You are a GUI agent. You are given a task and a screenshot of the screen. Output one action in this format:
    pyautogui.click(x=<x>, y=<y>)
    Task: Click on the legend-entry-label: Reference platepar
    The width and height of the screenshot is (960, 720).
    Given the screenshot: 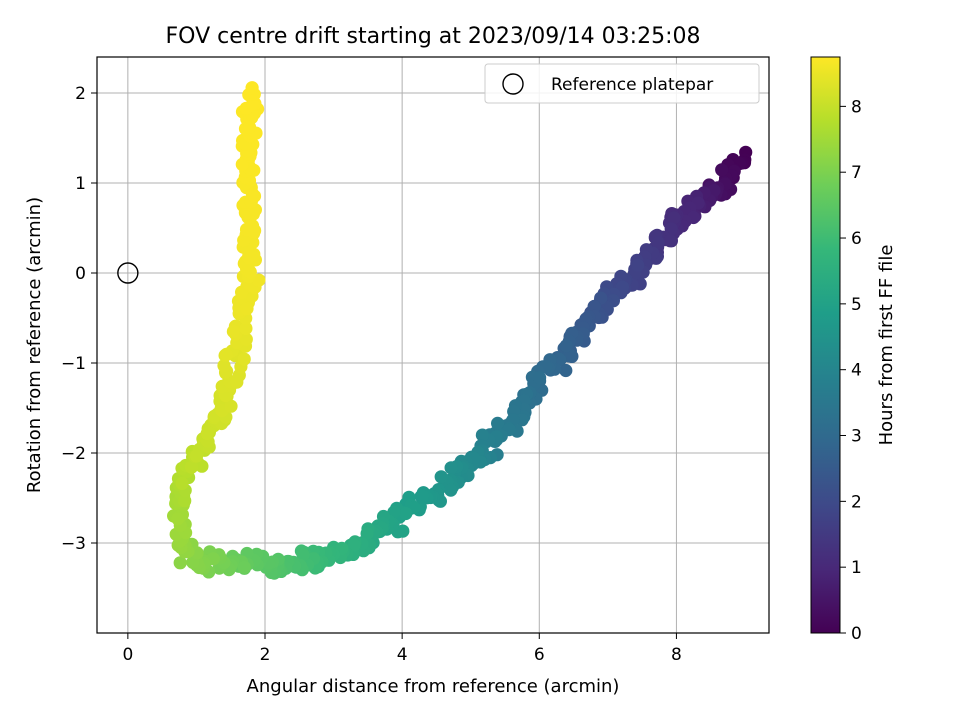 What is the action you would take?
    pyautogui.click(x=632, y=85)
    